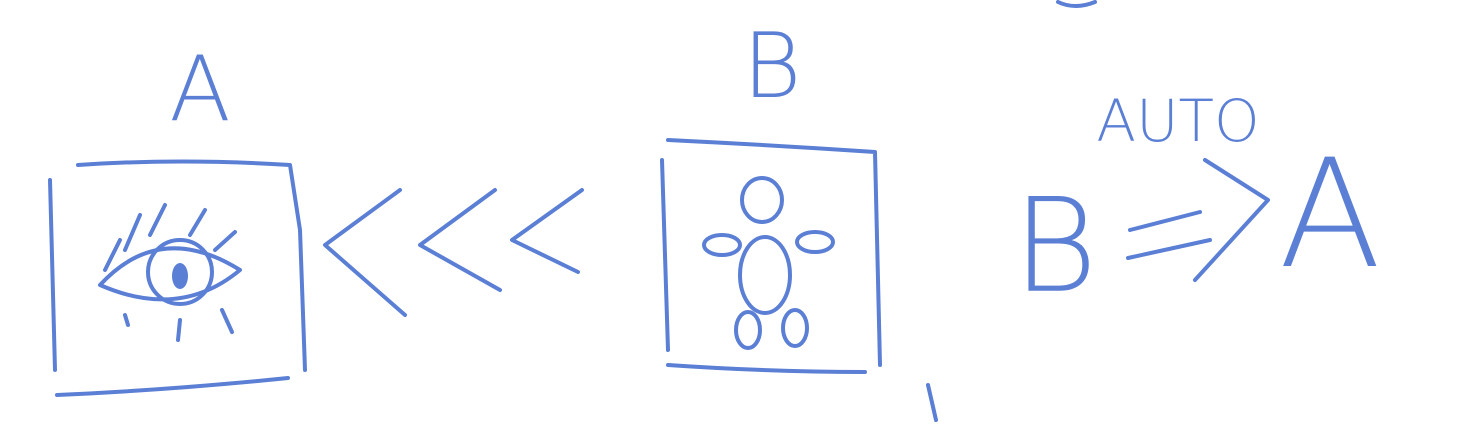  Describe the element at coordinates (1330, 215) in the screenshot. I see `rule-target: A` at that location.